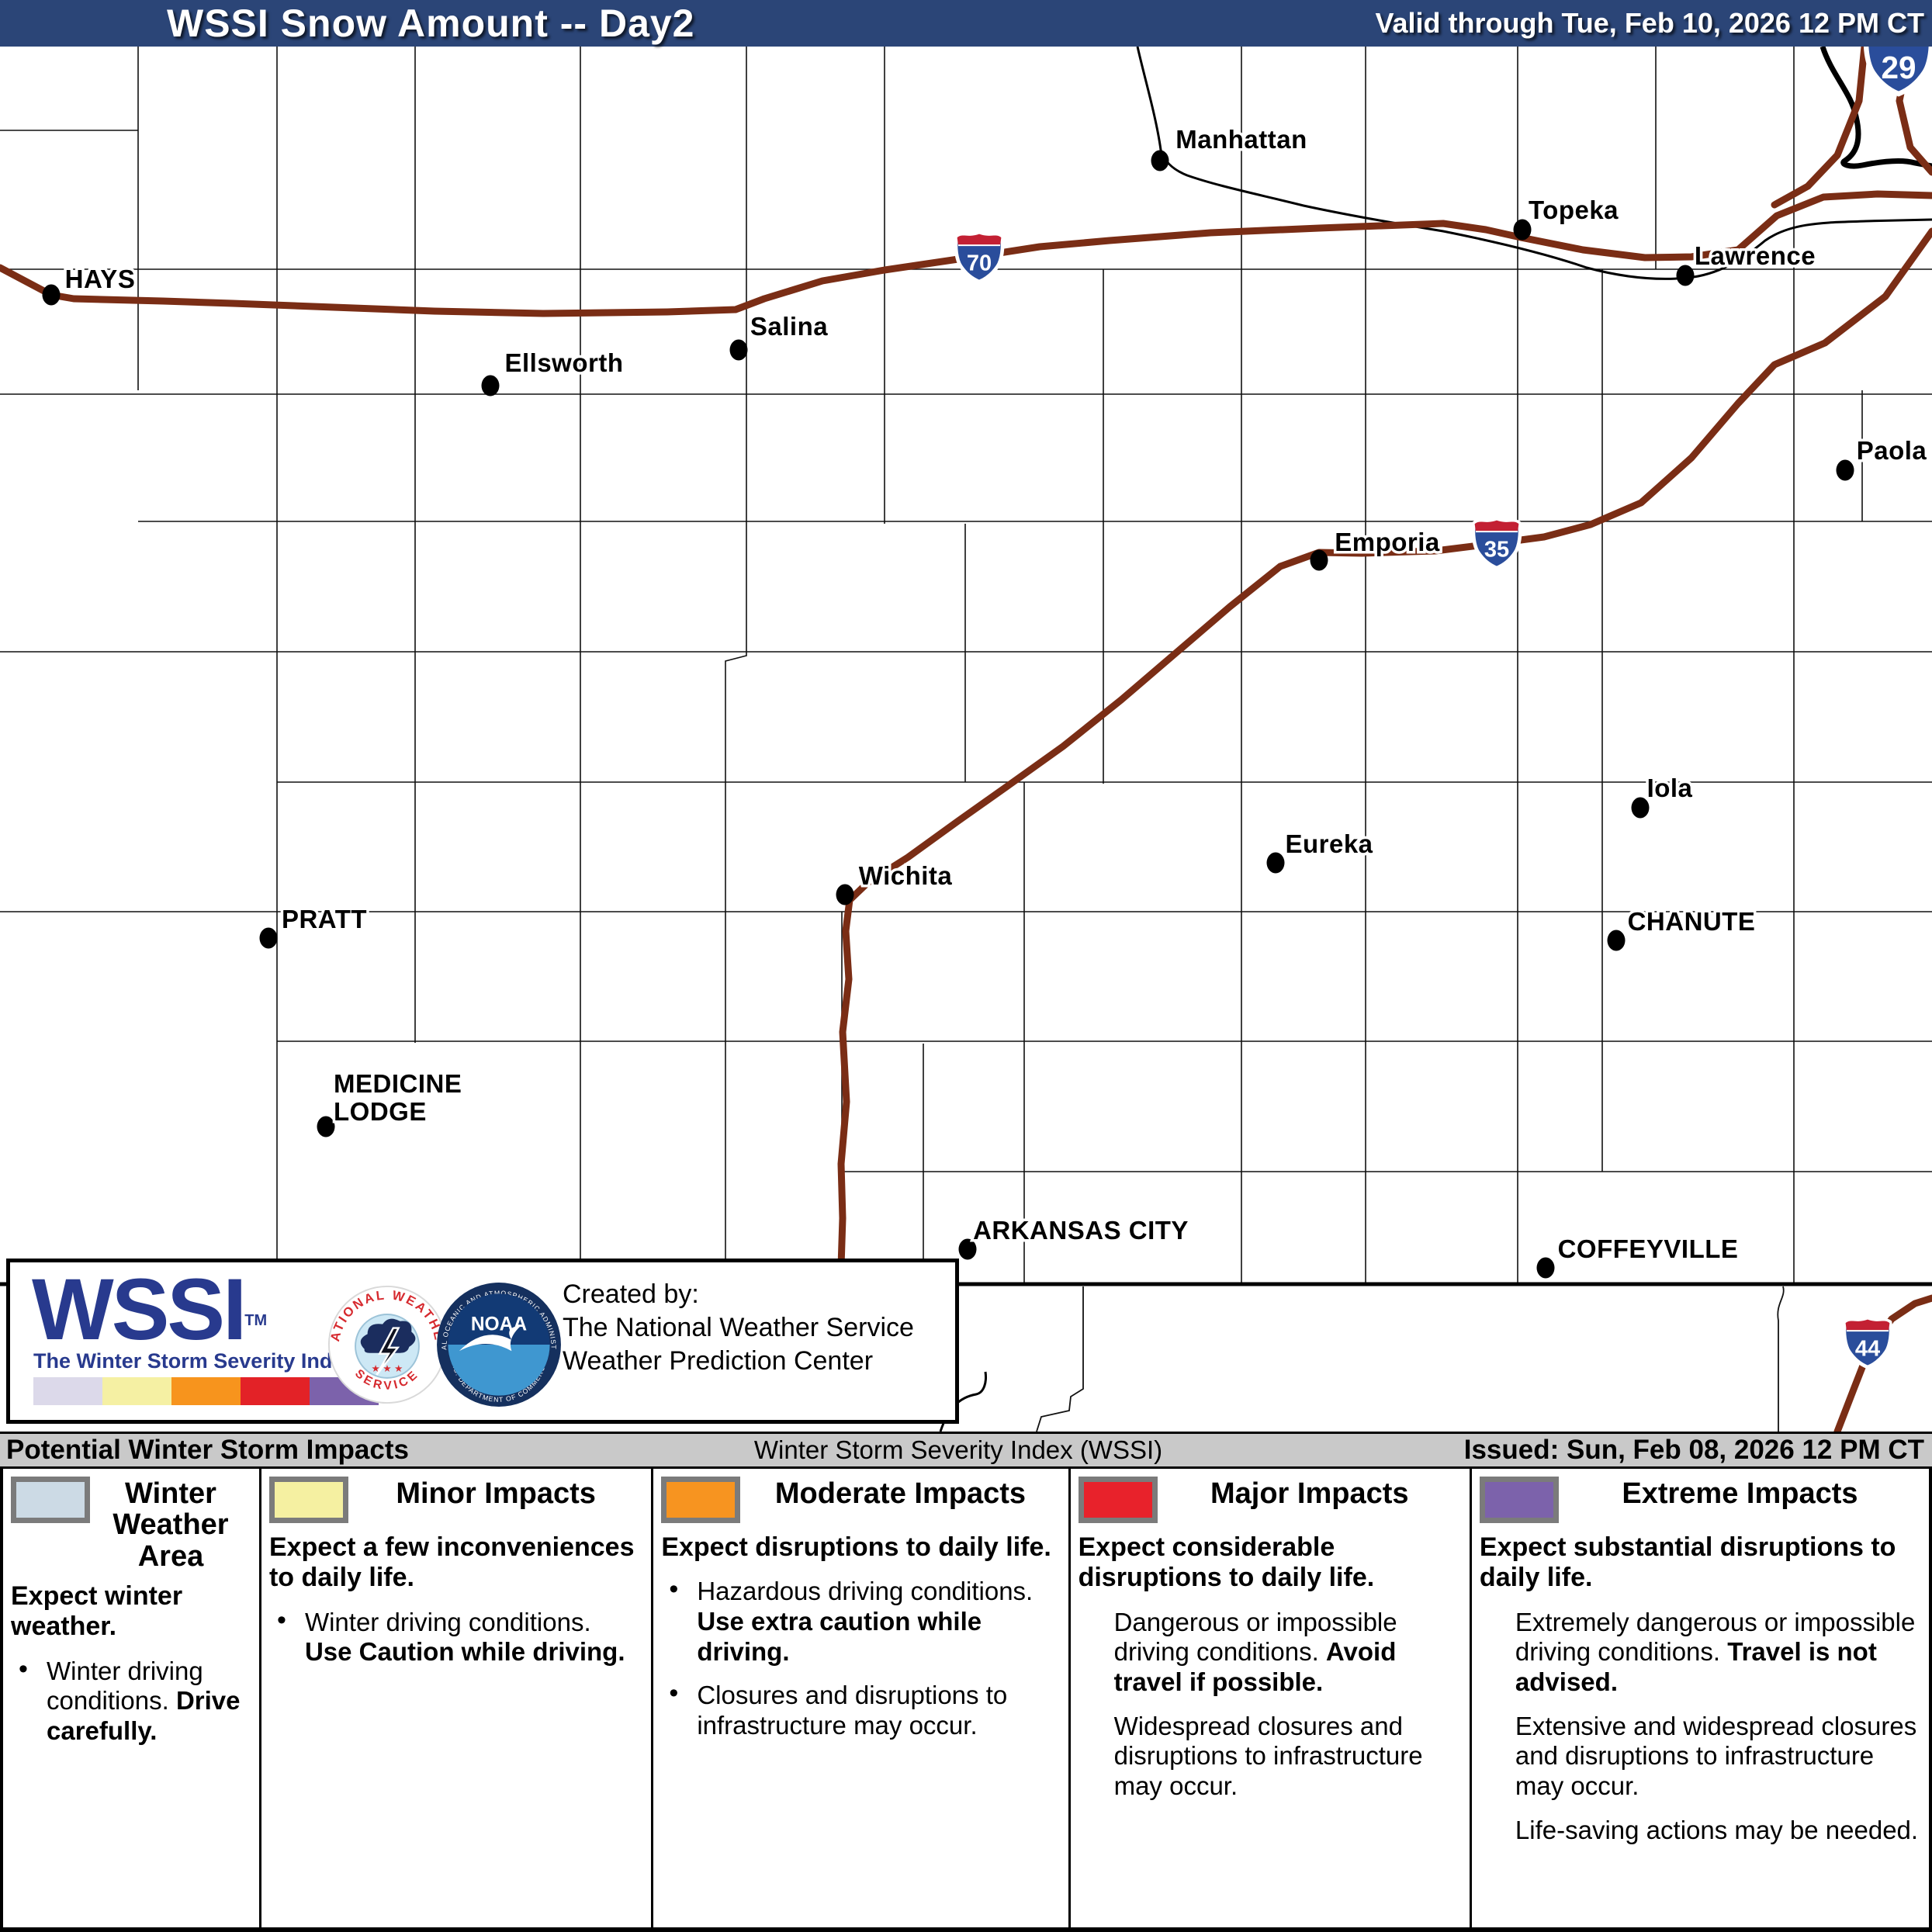  What do you see at coordinates (431, 23) in the screenshot?
I see `page-title: WSSI Snow Amount -- Day2` at bounding box center [431, 23].